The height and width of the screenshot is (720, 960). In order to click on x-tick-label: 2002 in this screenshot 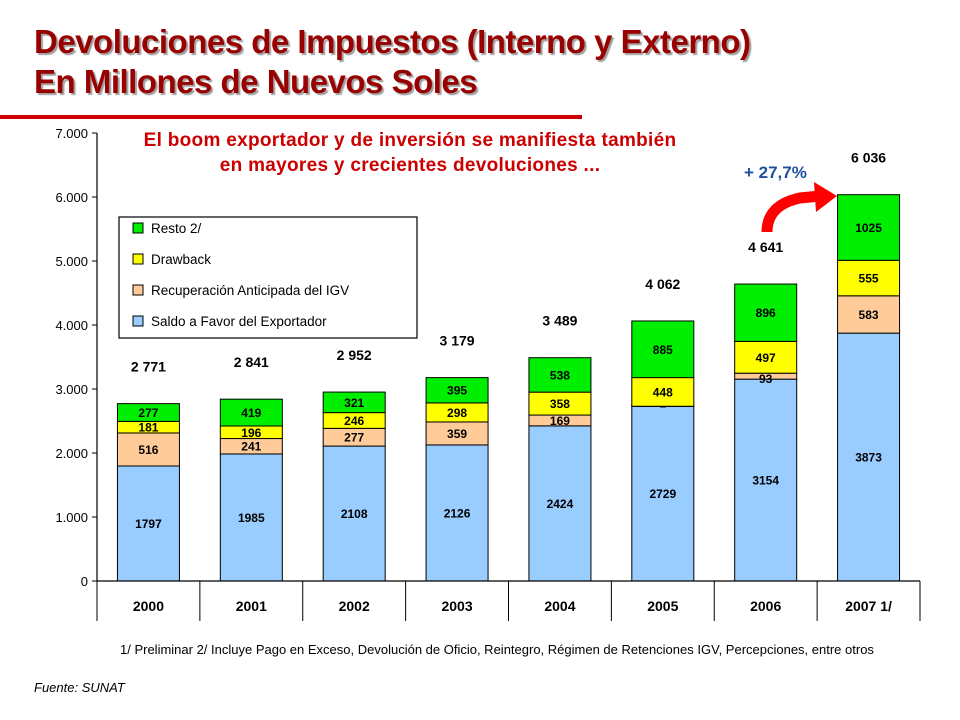, I will do `click(354, 606)`.